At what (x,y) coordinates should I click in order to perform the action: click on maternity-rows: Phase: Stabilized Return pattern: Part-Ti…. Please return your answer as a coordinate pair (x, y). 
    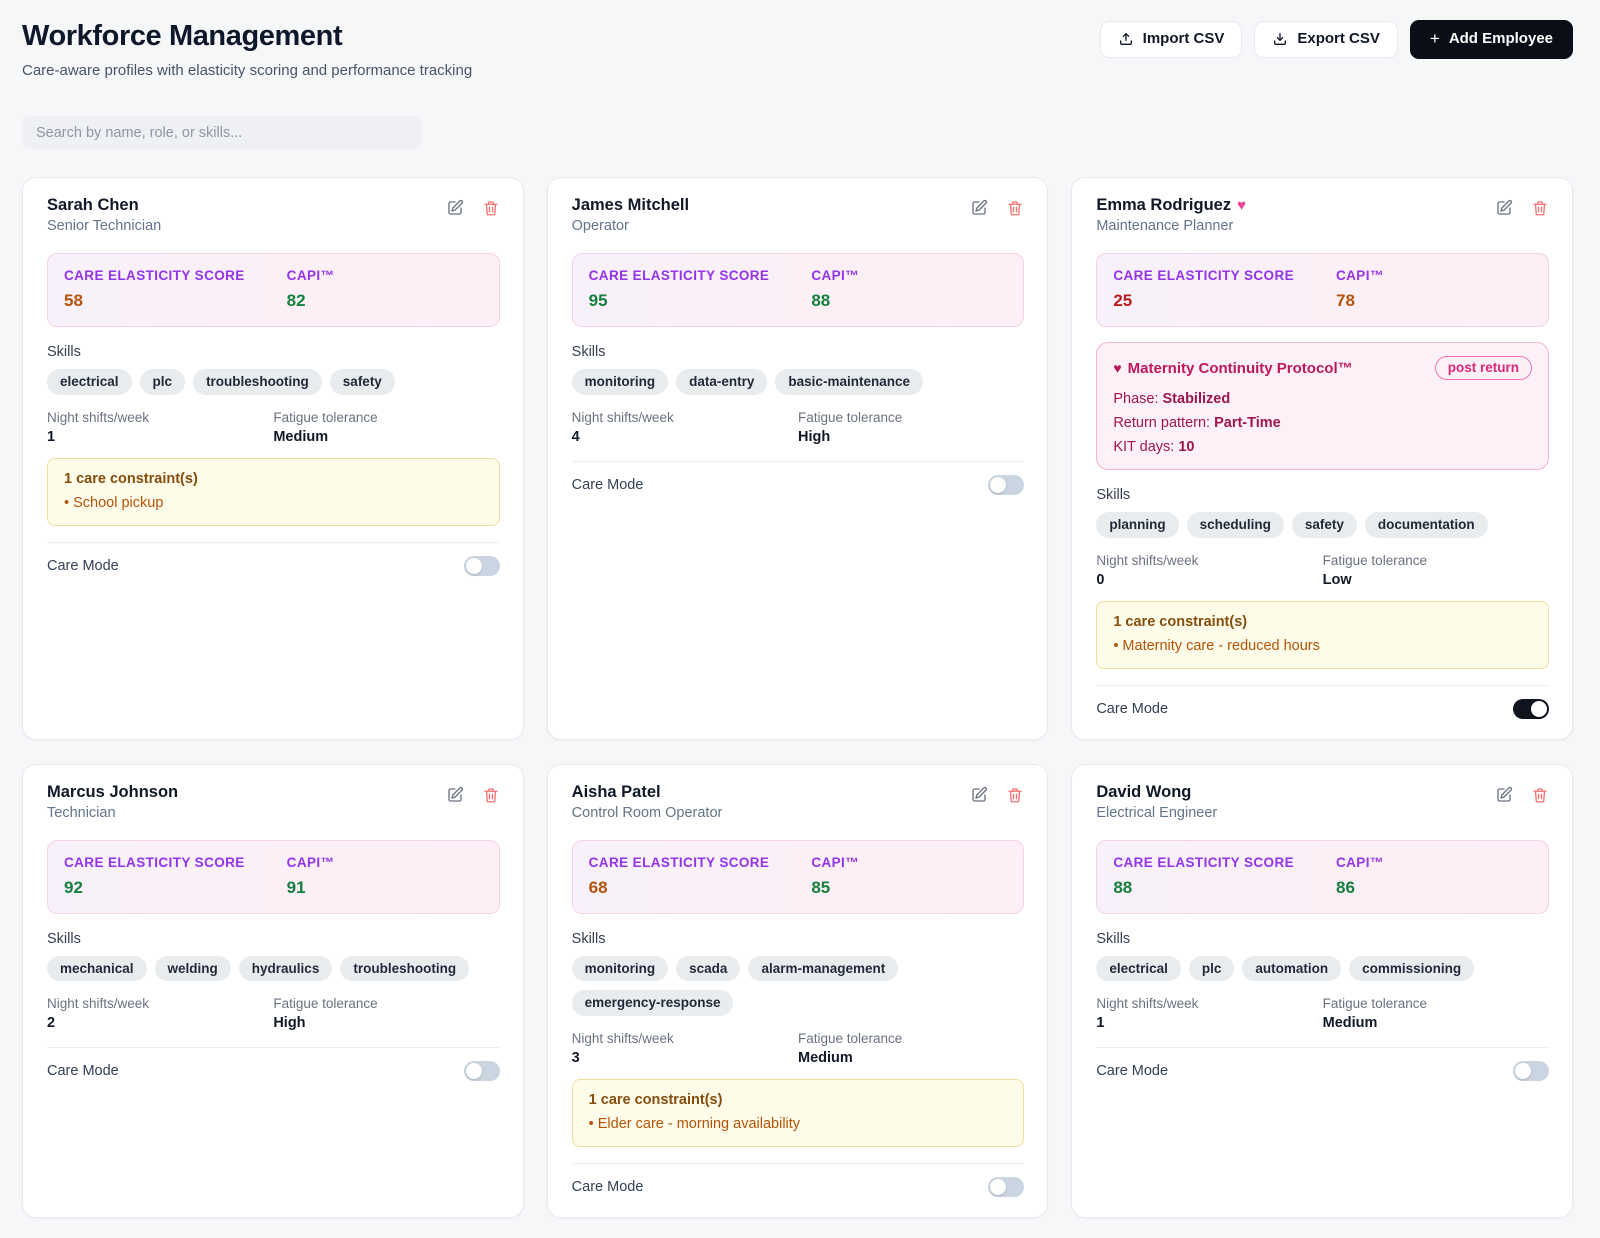
    Looking at the image, I should click on (1322, 423).